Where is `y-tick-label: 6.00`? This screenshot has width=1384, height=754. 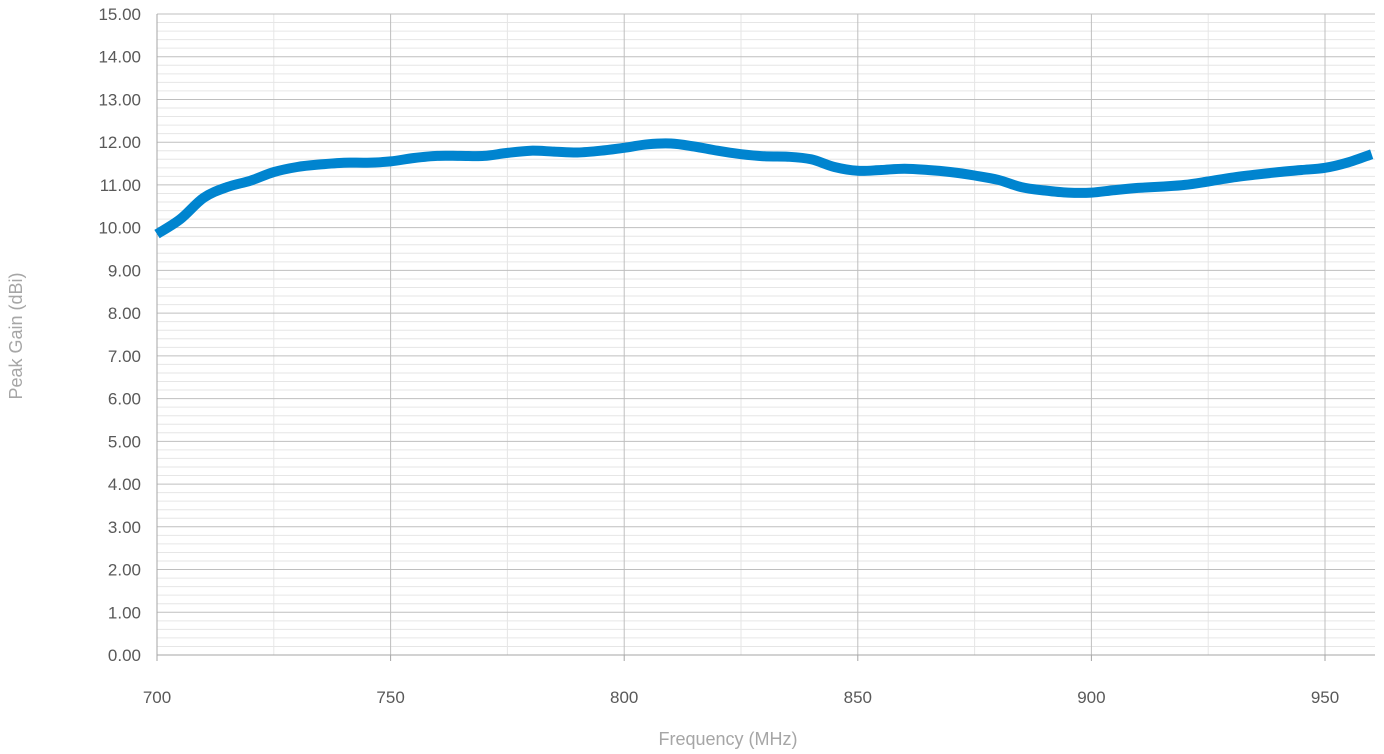
y-tick-label: 6.00 is located at coordinates (124, 399).